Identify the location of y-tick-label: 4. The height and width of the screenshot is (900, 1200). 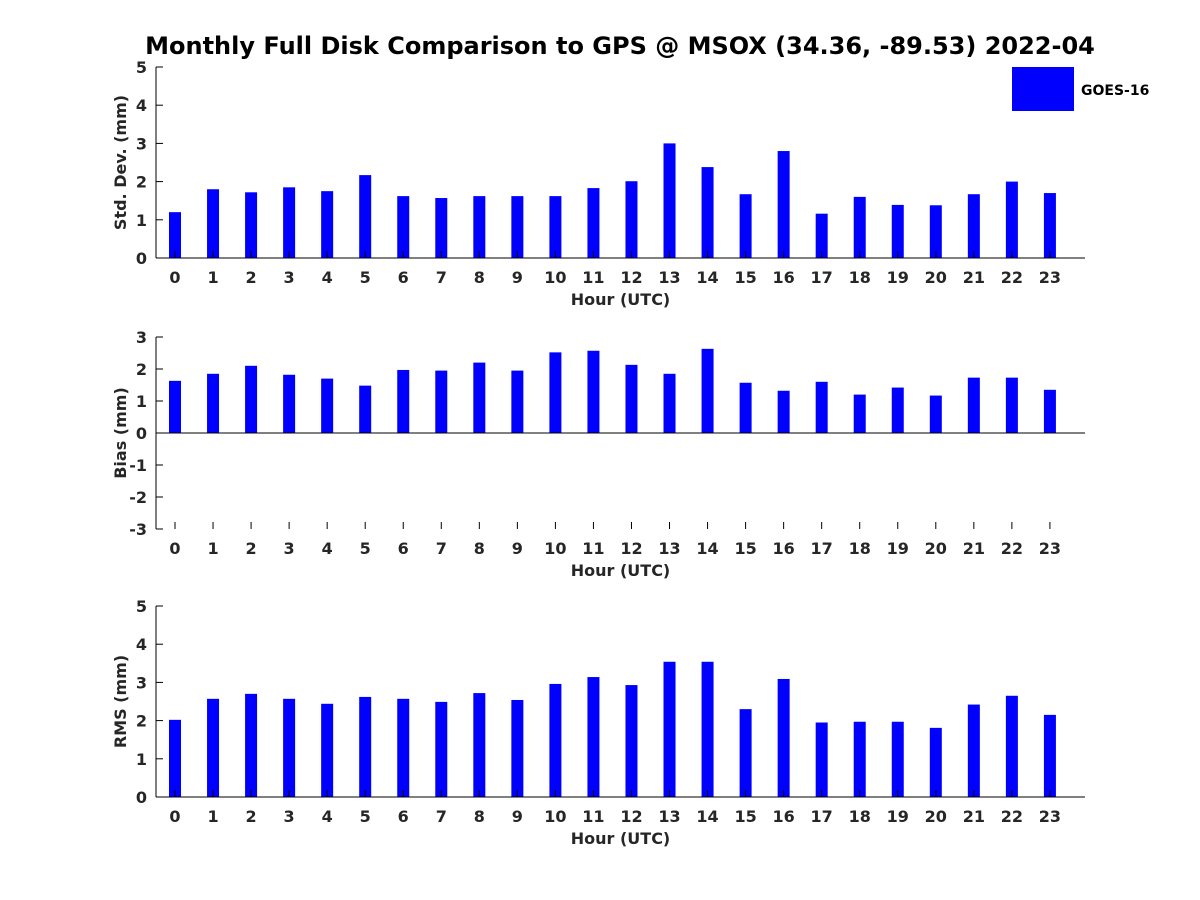
(141, 644).